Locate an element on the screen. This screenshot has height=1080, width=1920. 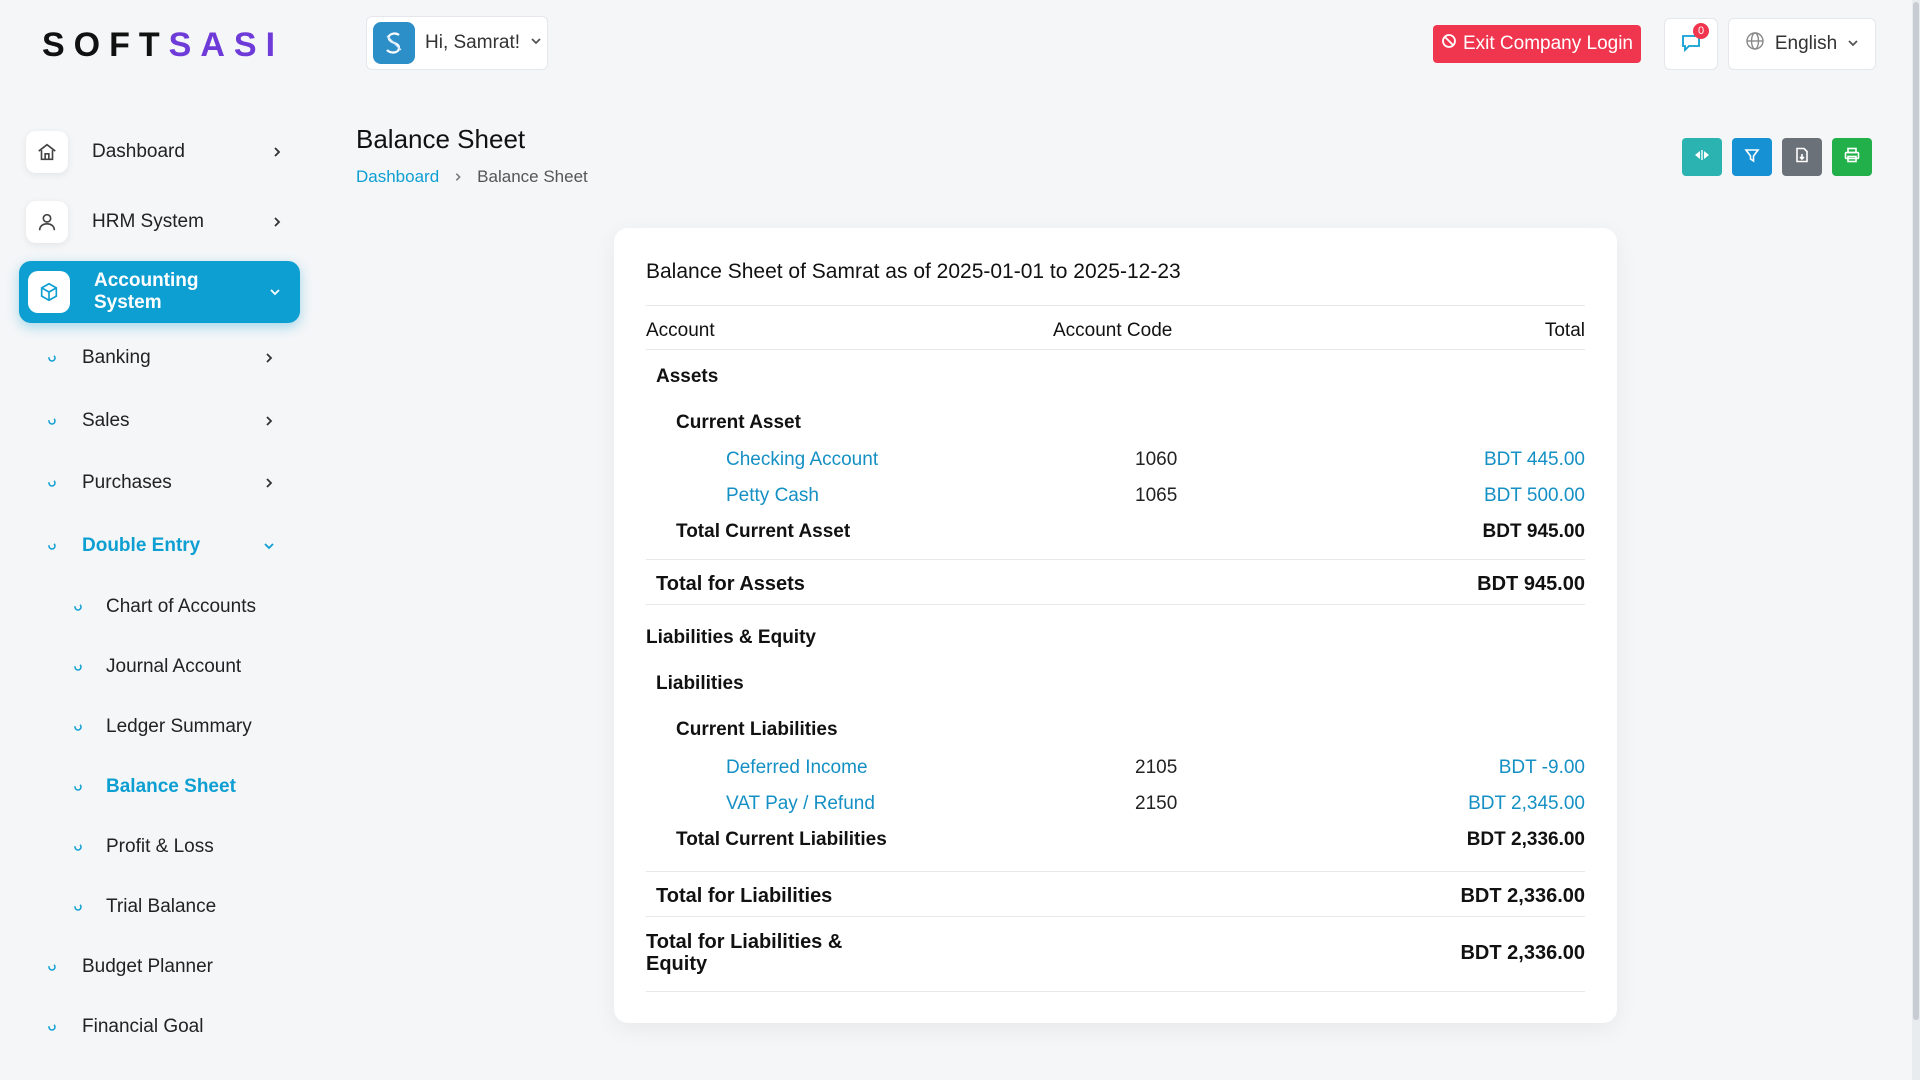
sidebar-item-double-entry: Double Entry is located at coordinates (166, 546).